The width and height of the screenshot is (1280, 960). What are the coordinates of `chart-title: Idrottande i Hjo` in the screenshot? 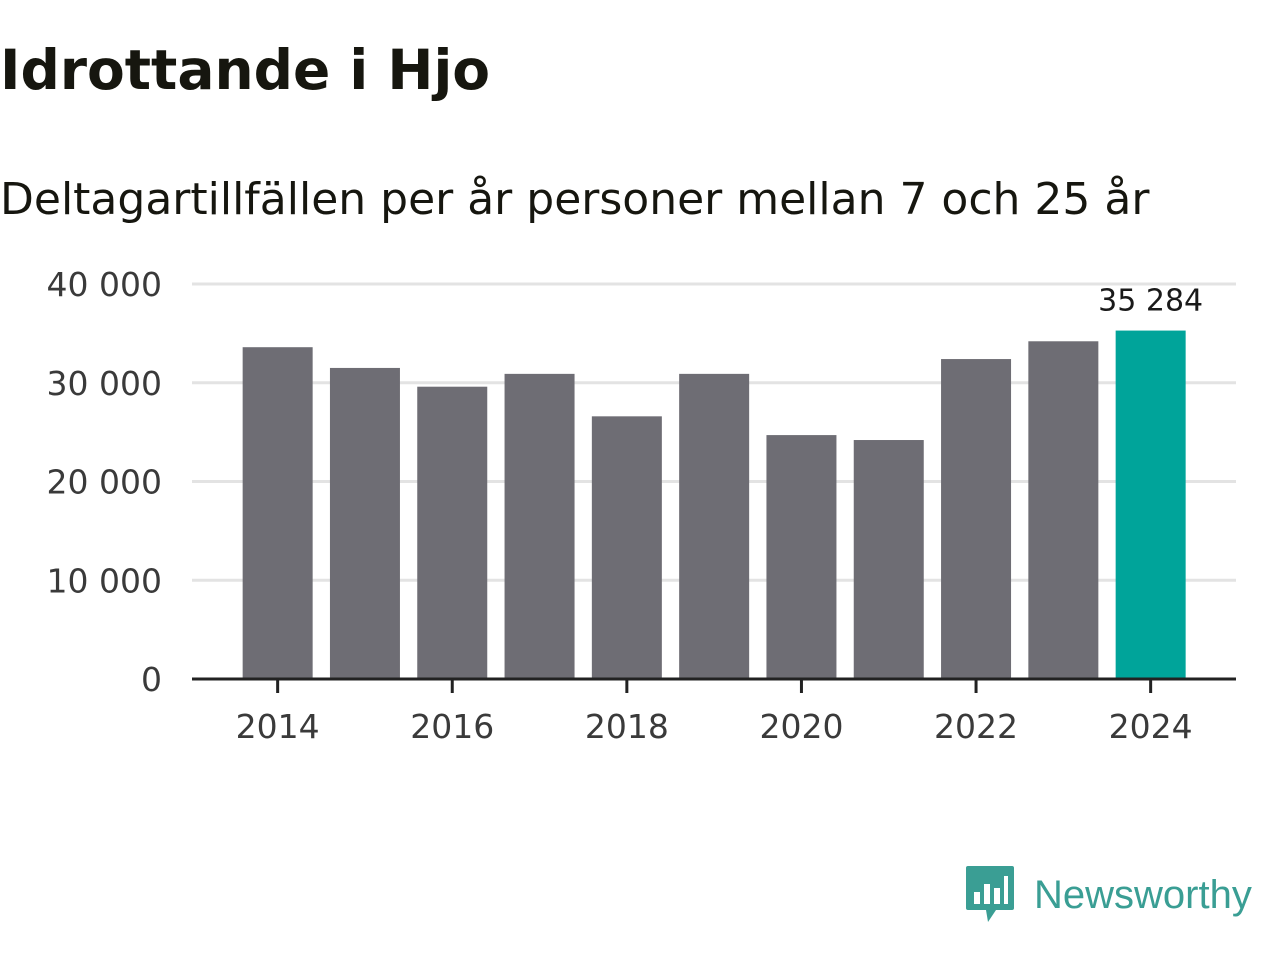 It's located at (245, 70).